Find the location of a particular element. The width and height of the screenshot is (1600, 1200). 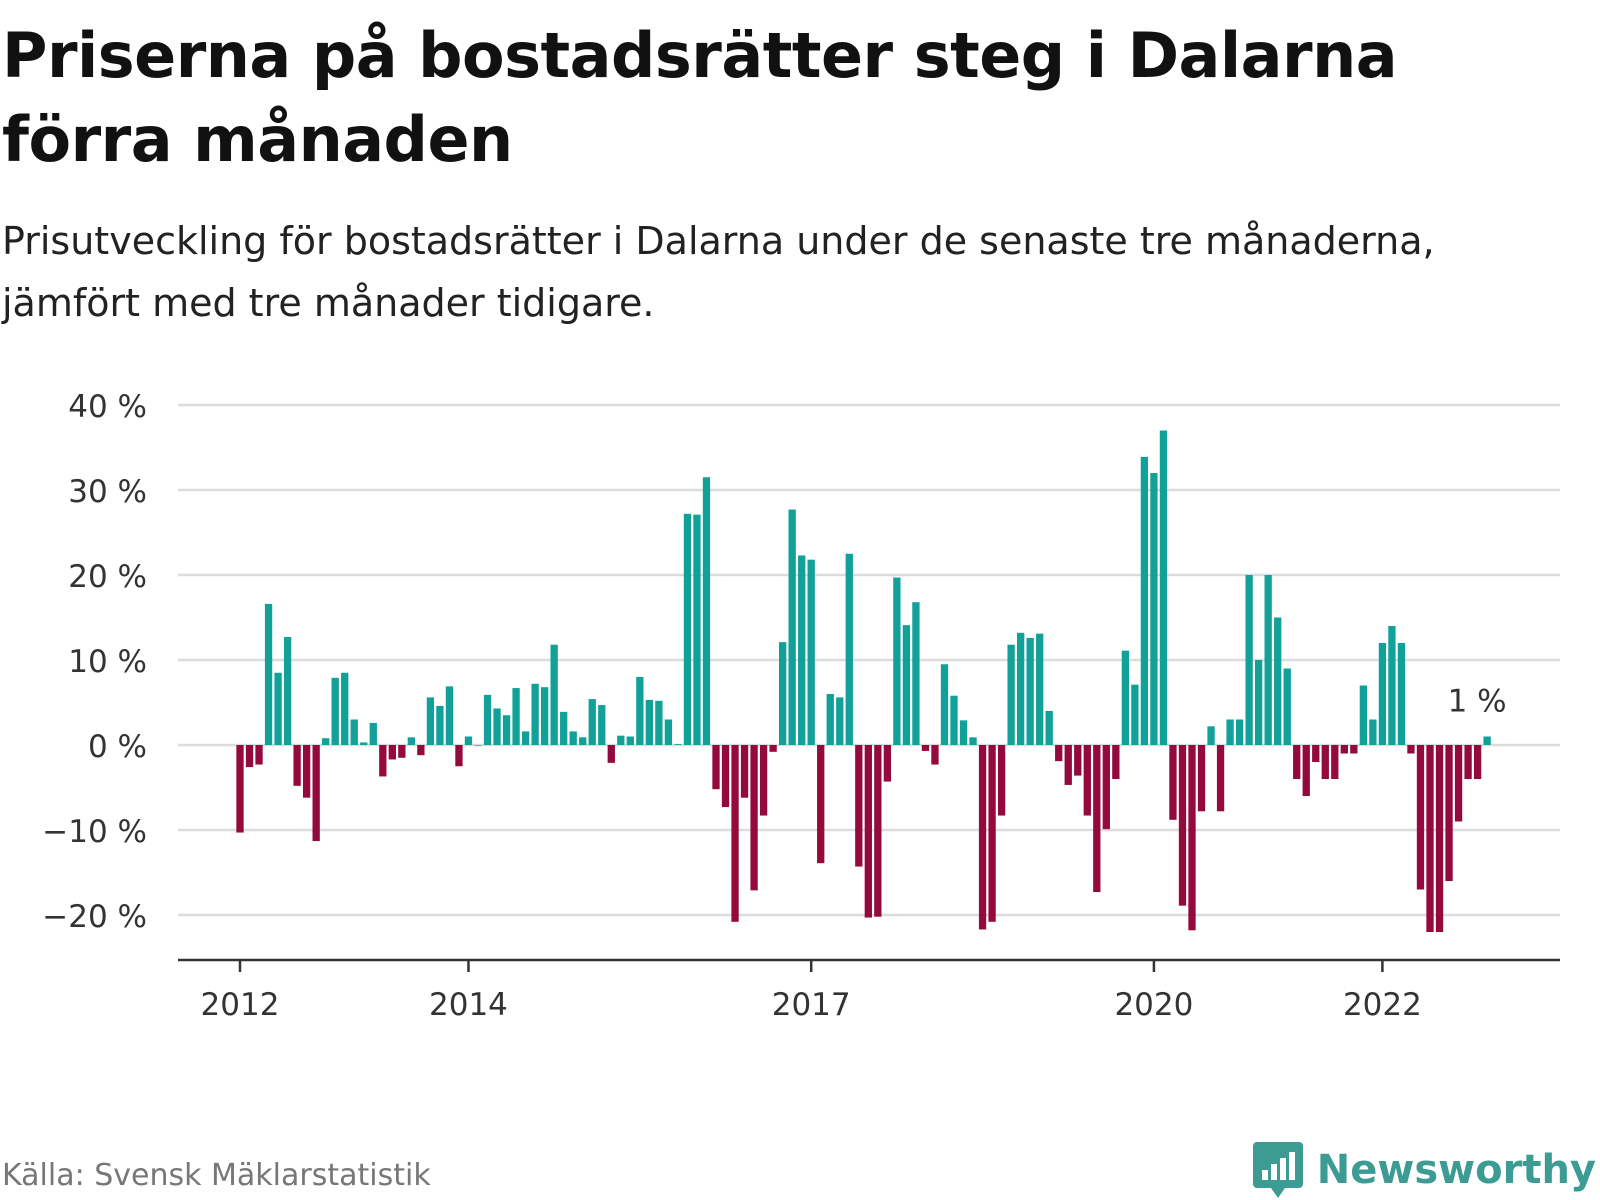

x-tick-label: 2022 is located at coordinates (1382, 1005).